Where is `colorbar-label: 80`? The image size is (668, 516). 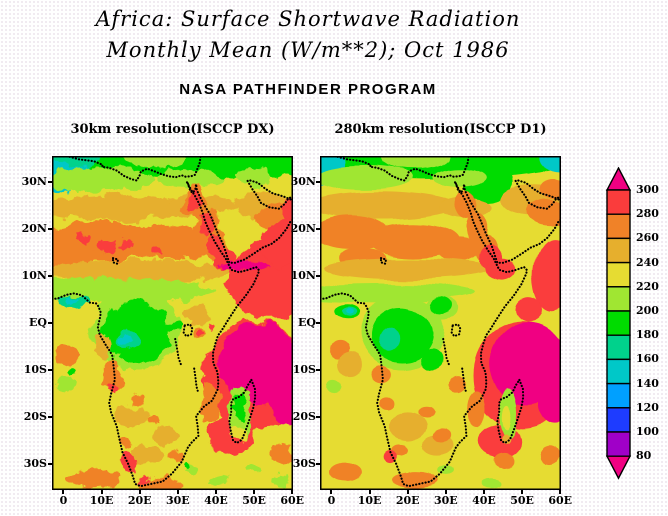
colorbar-label: 80 is located at coordinates (644, 456).